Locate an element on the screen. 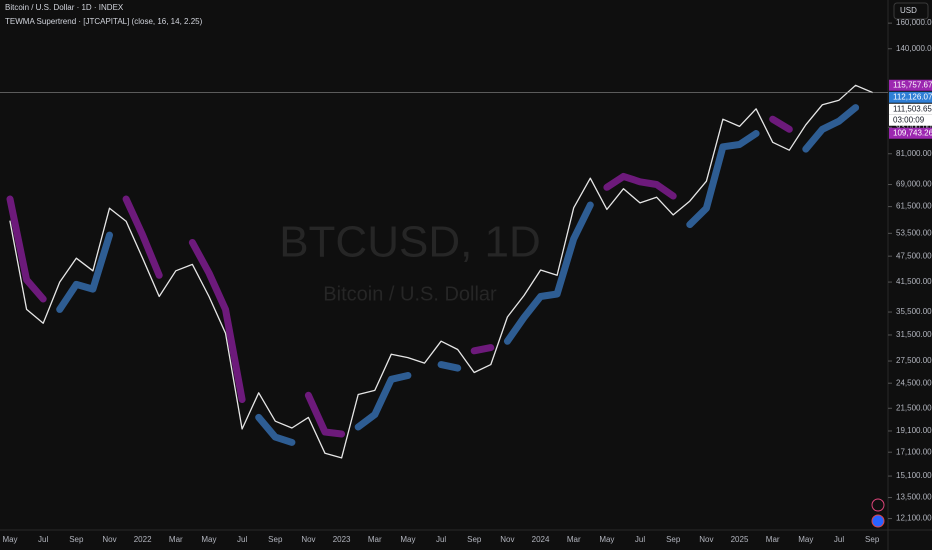 The width and height of the screenshot is (932, 550). y-tick-label: 81,000.00 is located at coordinates (914, 153).